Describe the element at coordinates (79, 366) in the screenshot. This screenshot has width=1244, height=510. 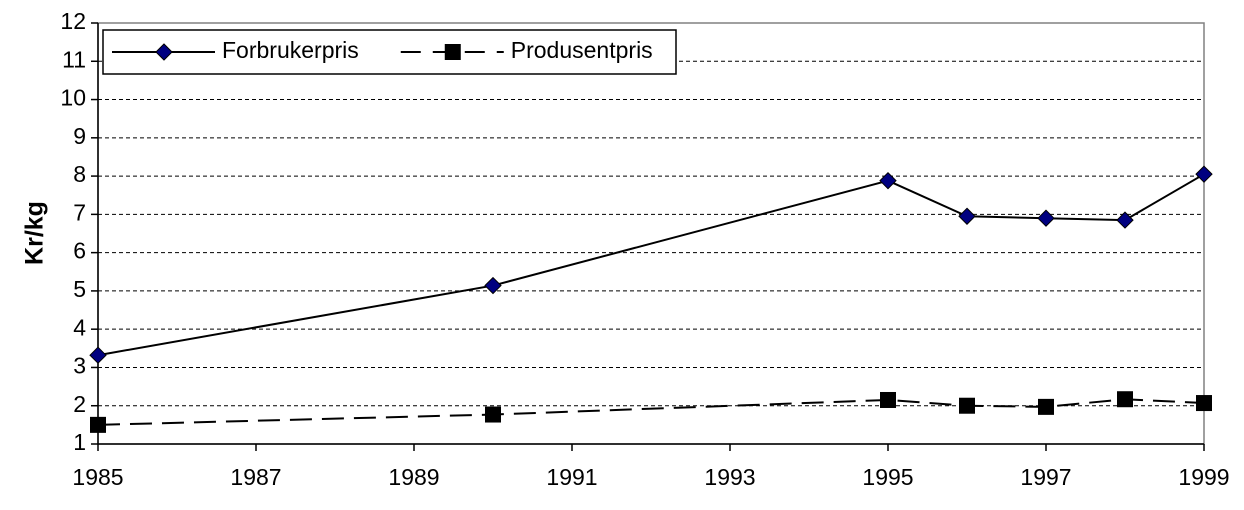
I see `y-tick-label: 3` at that location.